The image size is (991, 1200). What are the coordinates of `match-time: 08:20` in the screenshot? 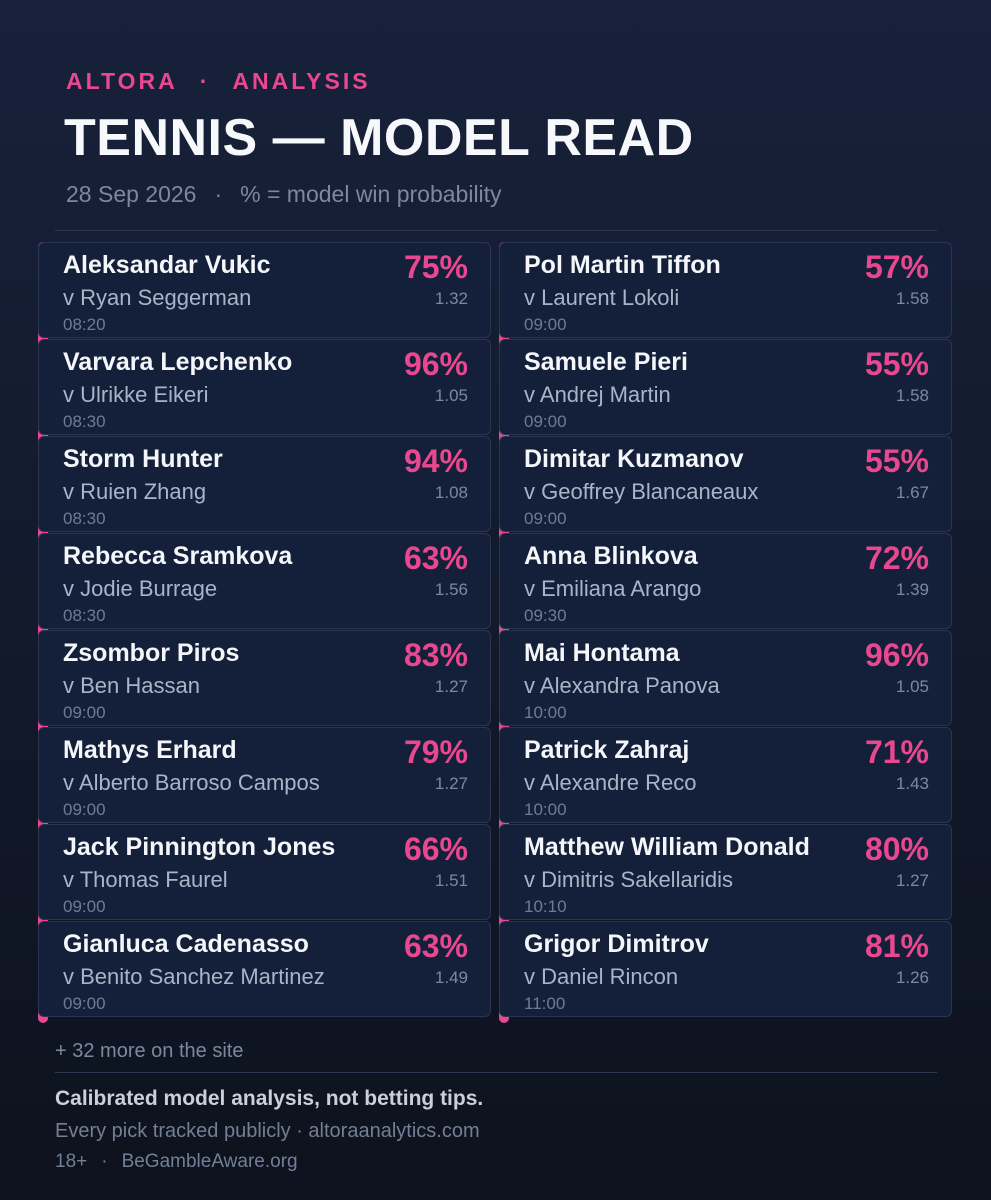 It's located at (84, 324).